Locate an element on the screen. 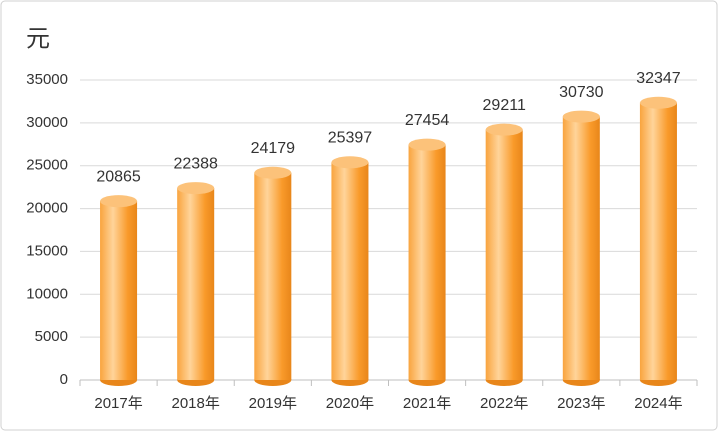  y-unit: 元 is located at coordinates (38, 38).